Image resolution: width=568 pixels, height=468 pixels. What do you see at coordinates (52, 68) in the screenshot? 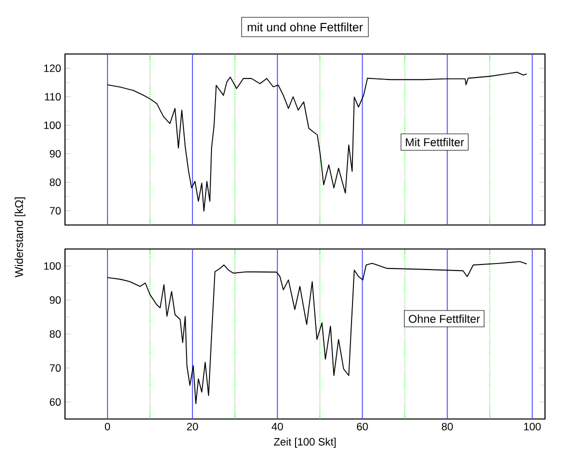
I see `y-tick-label: 120` at bounding box center [52, 68].